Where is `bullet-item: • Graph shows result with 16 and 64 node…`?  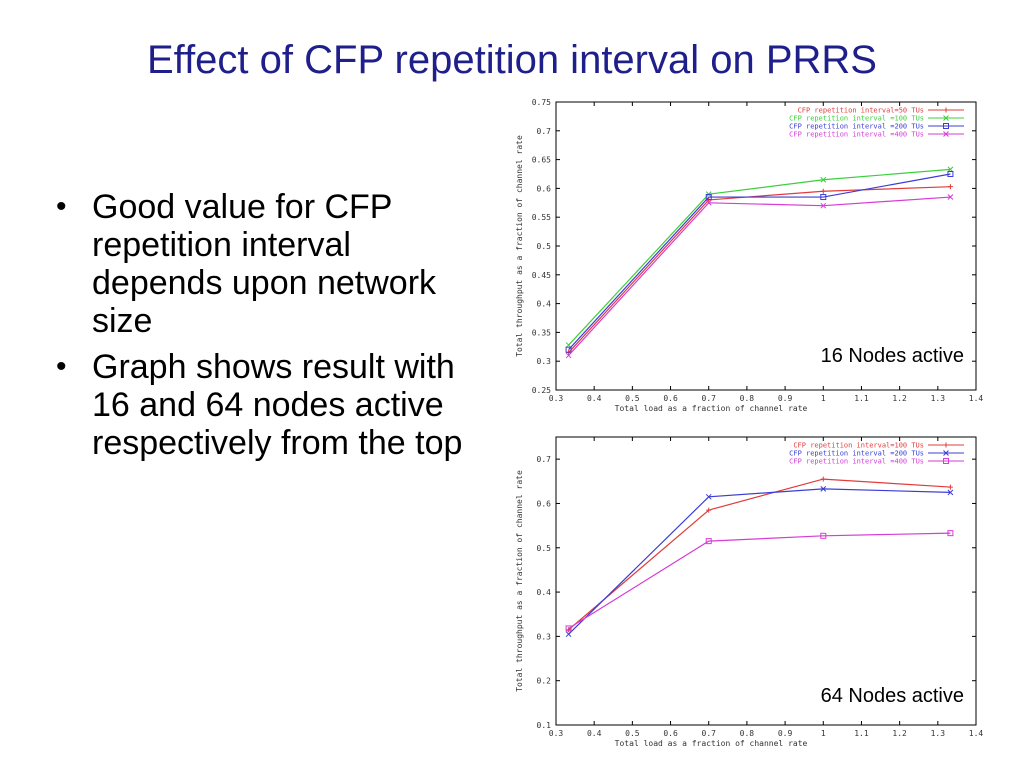
bullet-item: • Graph shows result with 16 and 64 node… is located at coordinates (260, 405).